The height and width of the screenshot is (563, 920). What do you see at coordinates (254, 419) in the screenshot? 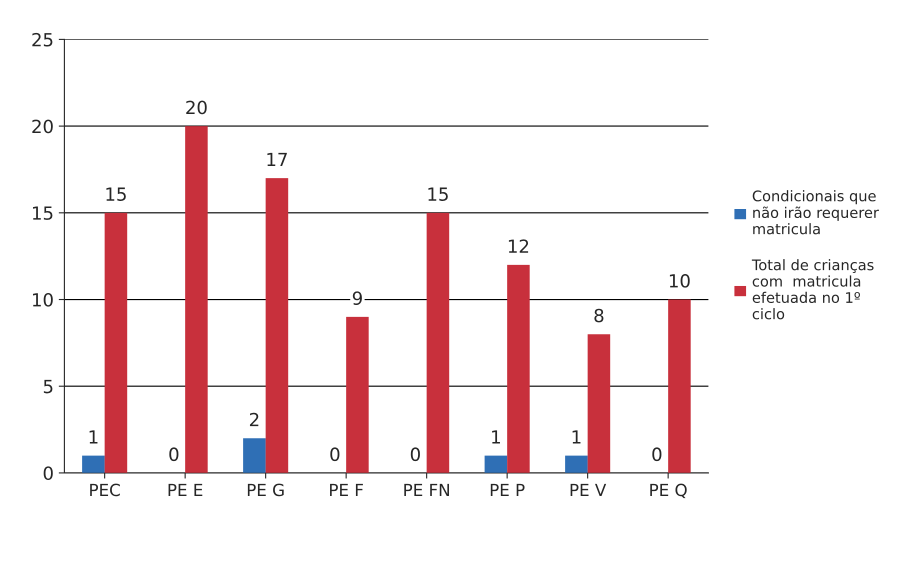
I see `data-label: 2` at bounding box center [254, 419].